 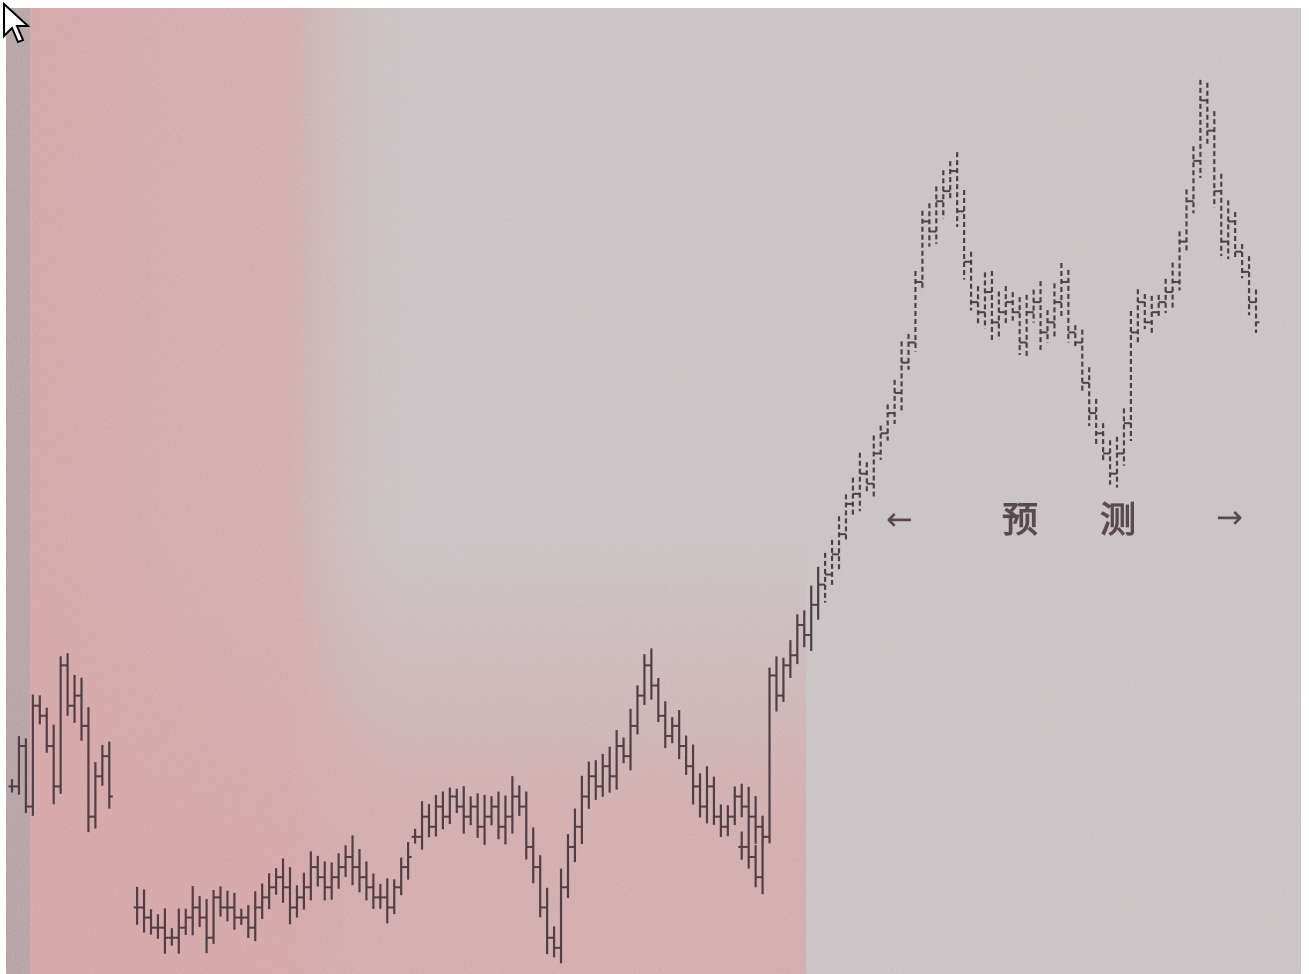 I want to click on forecast-annotation: ← 预 测 →, so click(x=1064, y=519).